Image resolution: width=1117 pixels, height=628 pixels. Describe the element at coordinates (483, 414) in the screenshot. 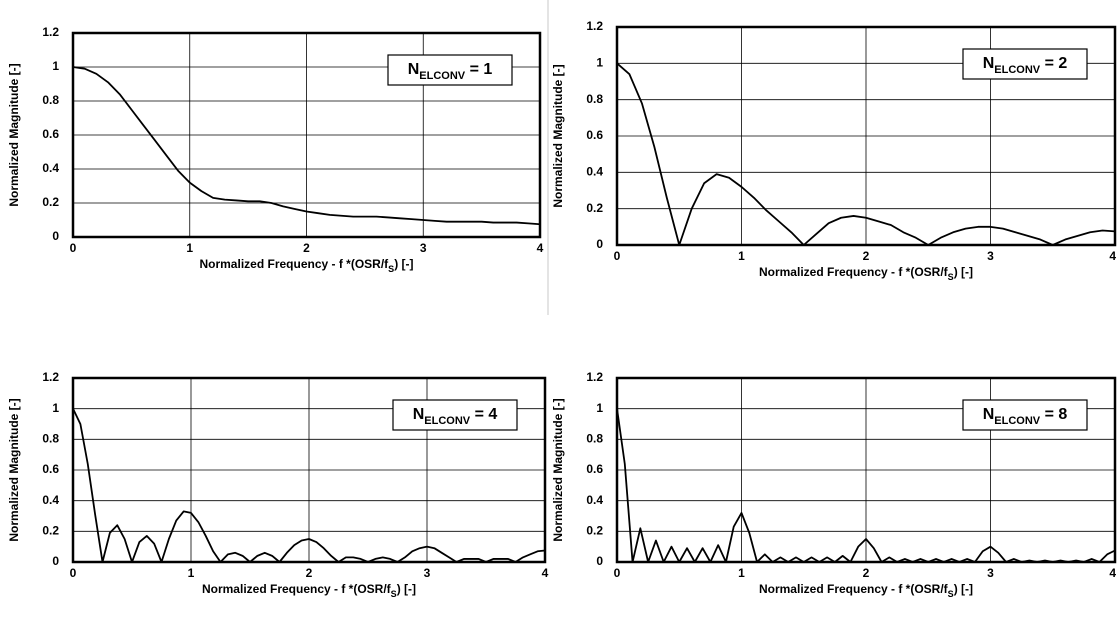

I see `annotation-tail: = 4` at that location.